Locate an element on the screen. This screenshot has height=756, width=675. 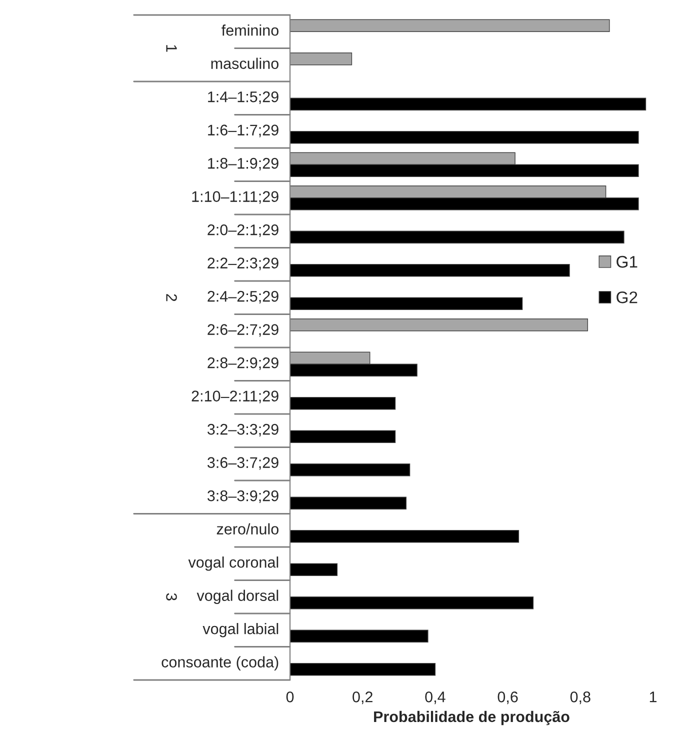
x-tick-label: 1 is located at coordinates (653, 697).